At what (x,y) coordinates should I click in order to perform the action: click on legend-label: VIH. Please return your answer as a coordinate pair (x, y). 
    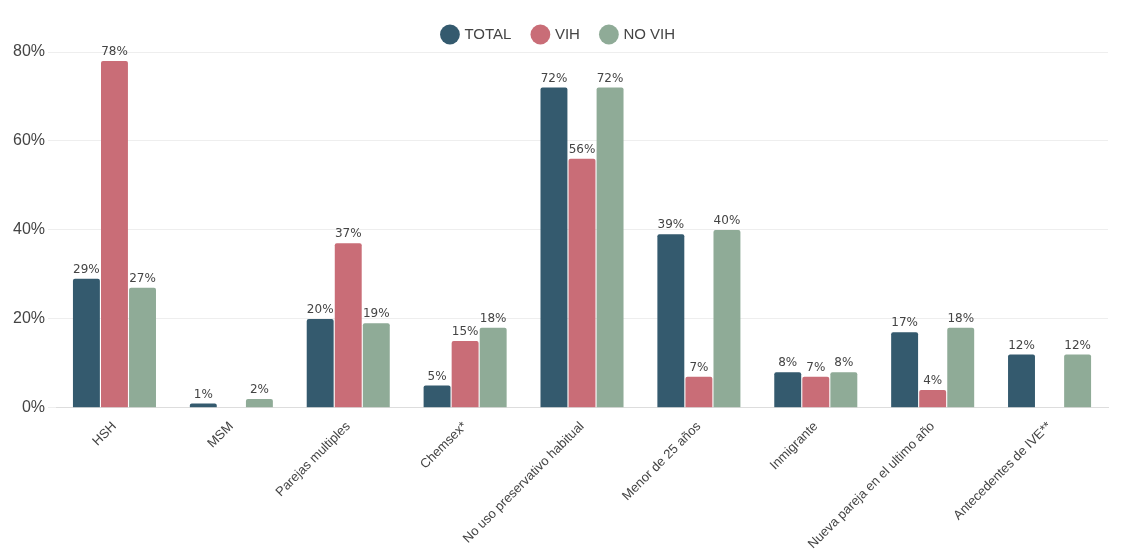
    Looking at the image, I should click on (567, 33).